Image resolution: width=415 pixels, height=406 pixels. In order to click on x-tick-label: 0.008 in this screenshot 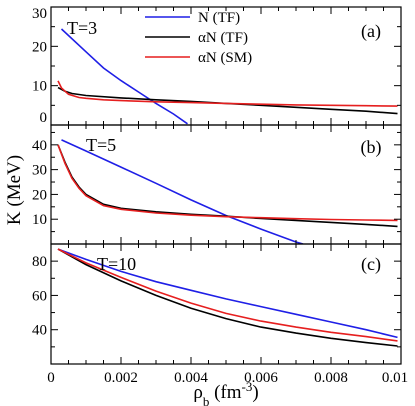, I will do `click(331, 378)`.